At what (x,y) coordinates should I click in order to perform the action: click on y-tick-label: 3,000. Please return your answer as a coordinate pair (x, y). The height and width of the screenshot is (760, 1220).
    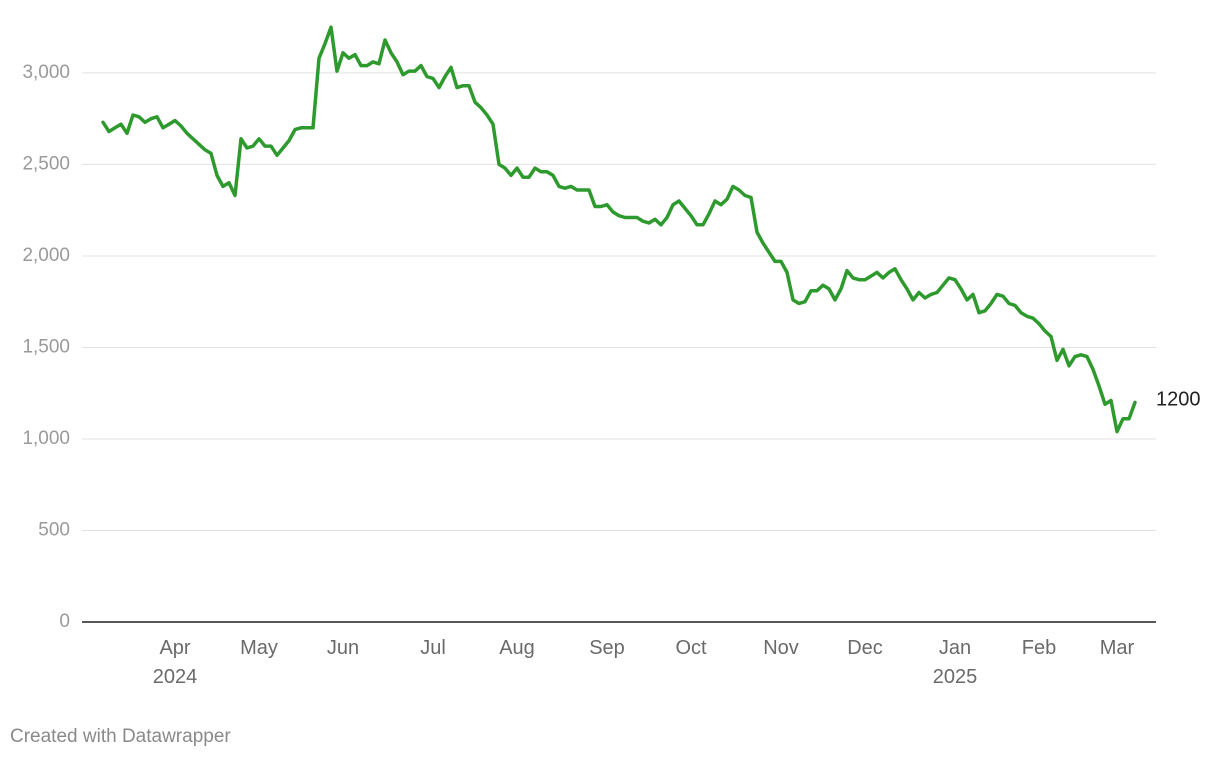
    Looking at the image, I should click on (46, 72).